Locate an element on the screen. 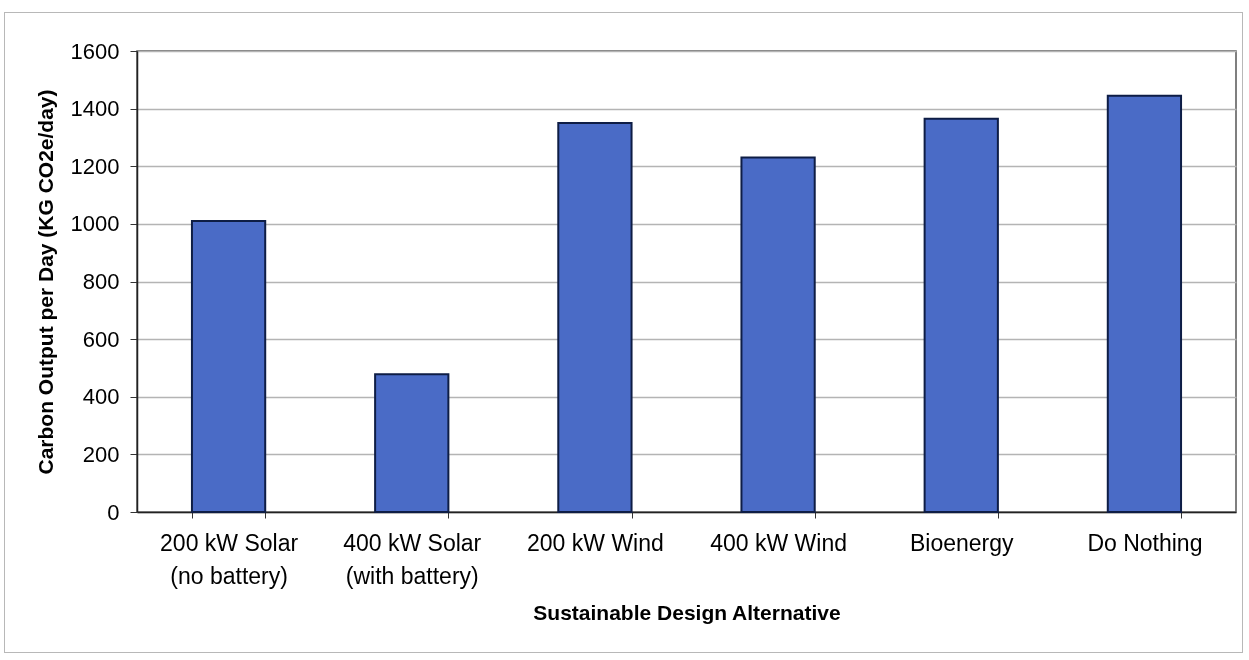 The width and height of the screenshot is (1249, 660). x-tick-label: 400 kW Solar (with battery) is located at coordinates (412, 559).